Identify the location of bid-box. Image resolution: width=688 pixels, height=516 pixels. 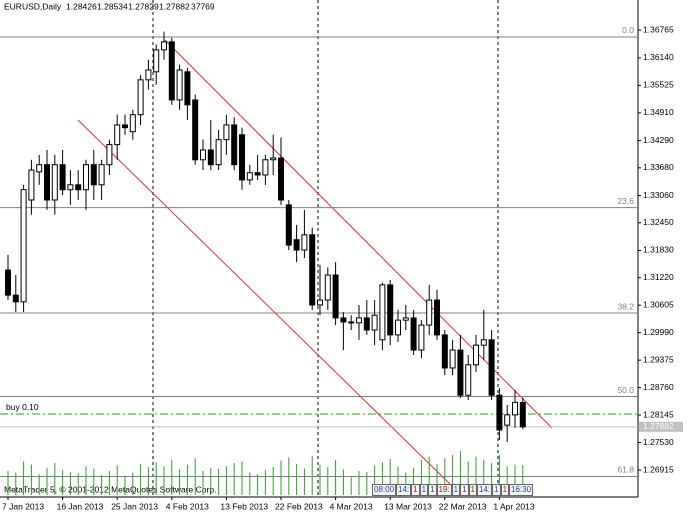
(661, 426).